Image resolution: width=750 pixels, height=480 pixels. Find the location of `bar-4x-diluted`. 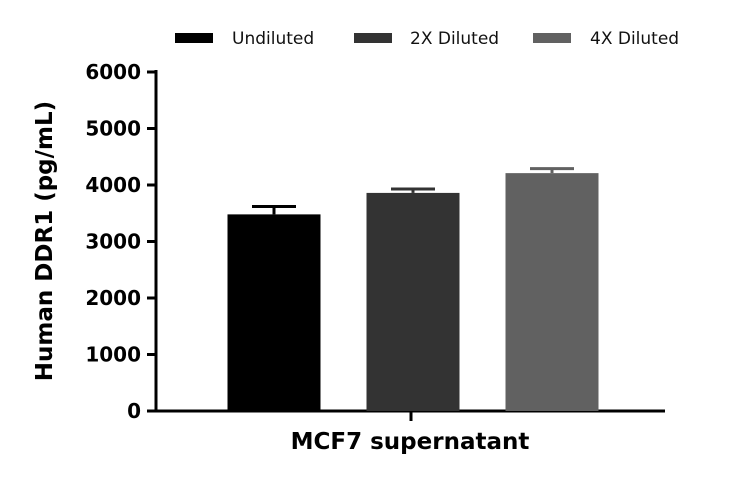

bar-4x-diluted is located at coordinates (552, 292).